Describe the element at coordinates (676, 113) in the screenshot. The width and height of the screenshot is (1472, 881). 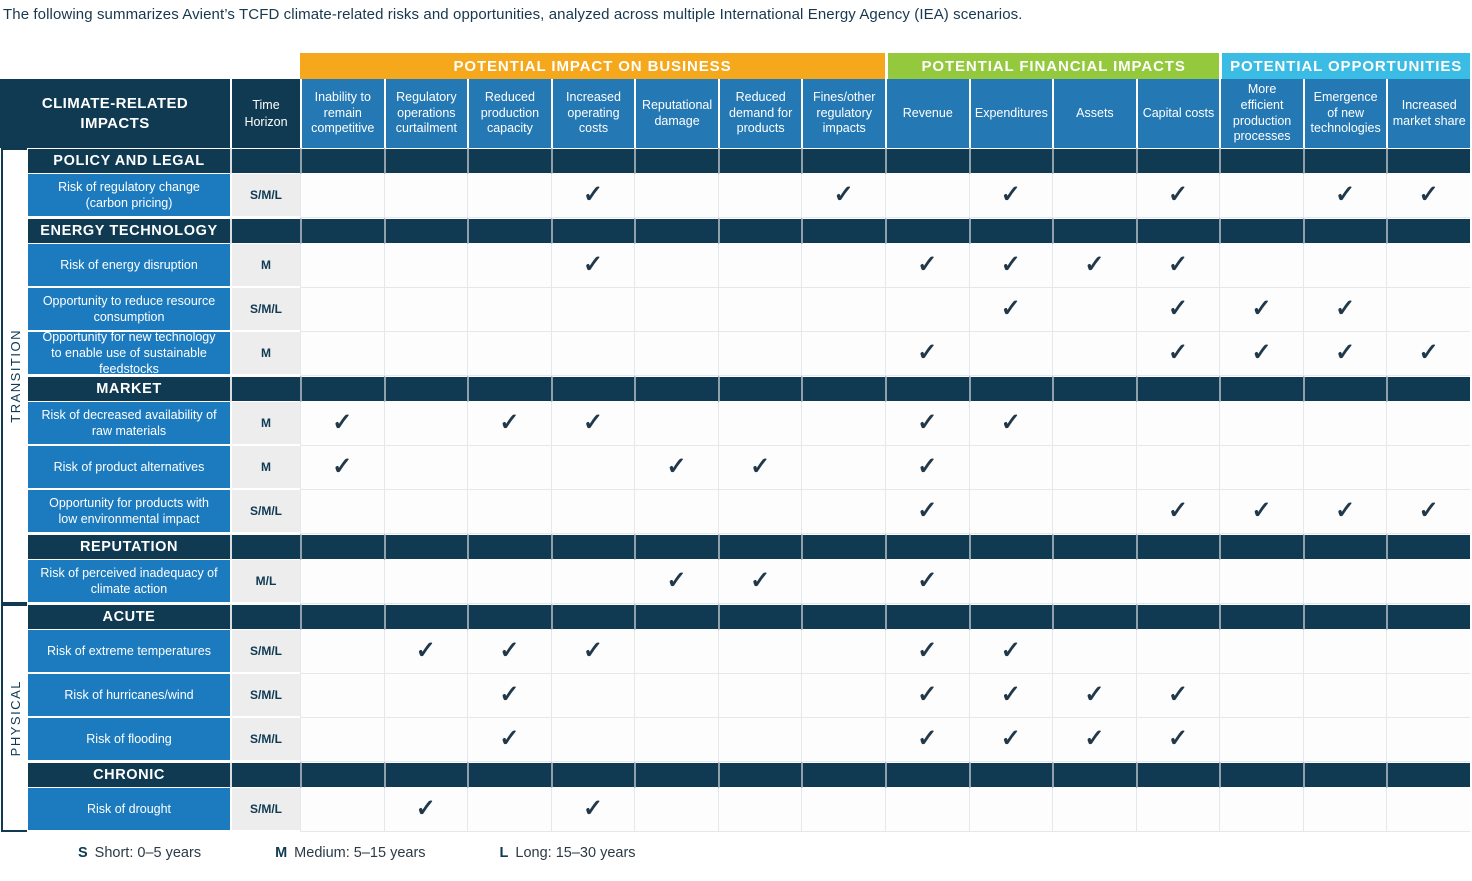
I see `column-header: Reputational damage` at that location.